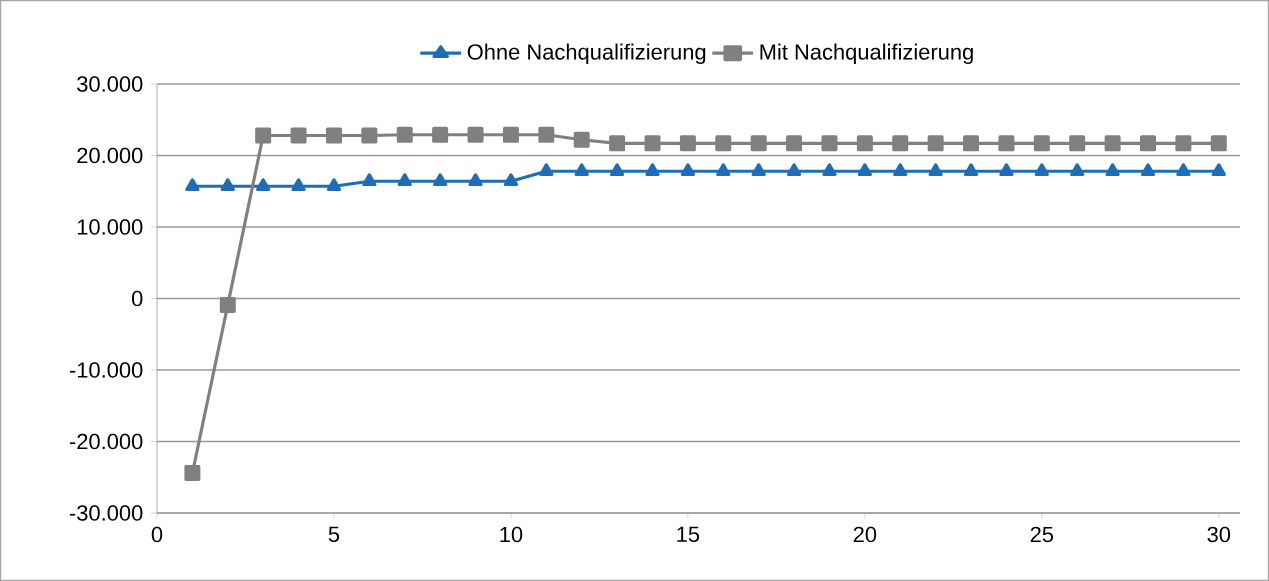  Describe the element at coordinates (137, 298) in the screenshot. I see `y-tick-label: 0` at that location.